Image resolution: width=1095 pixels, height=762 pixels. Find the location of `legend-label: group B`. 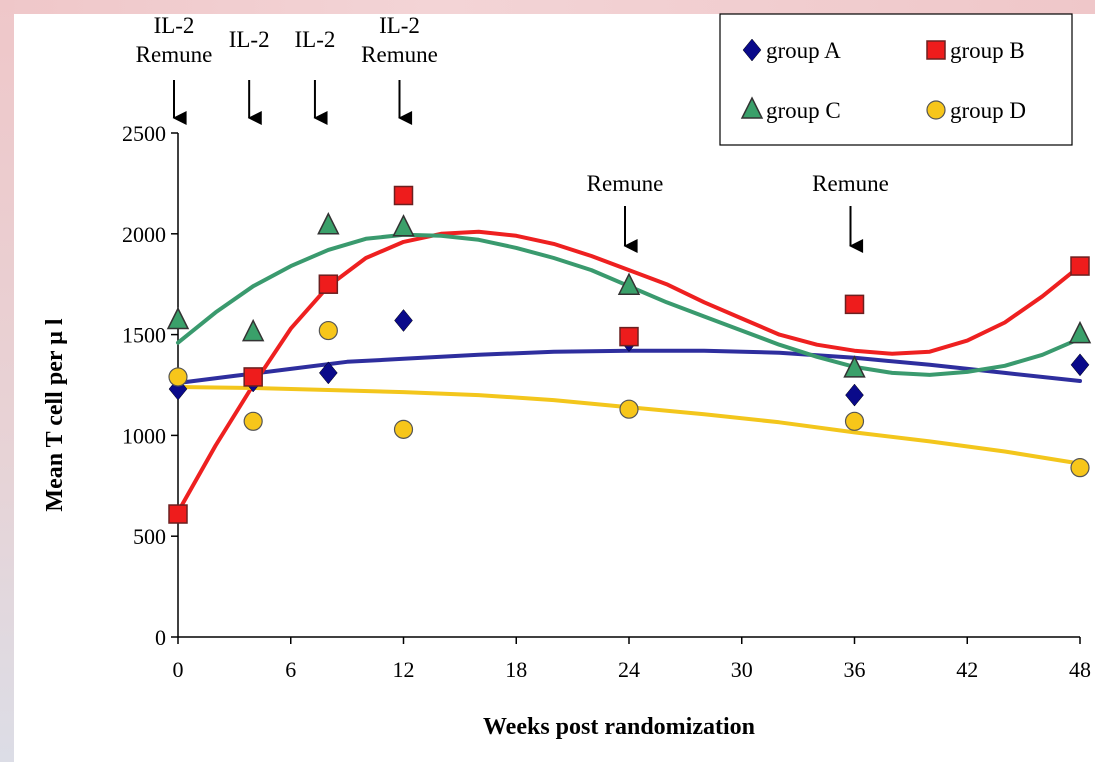

legend-label: group B is located at coordinates (987, 50).